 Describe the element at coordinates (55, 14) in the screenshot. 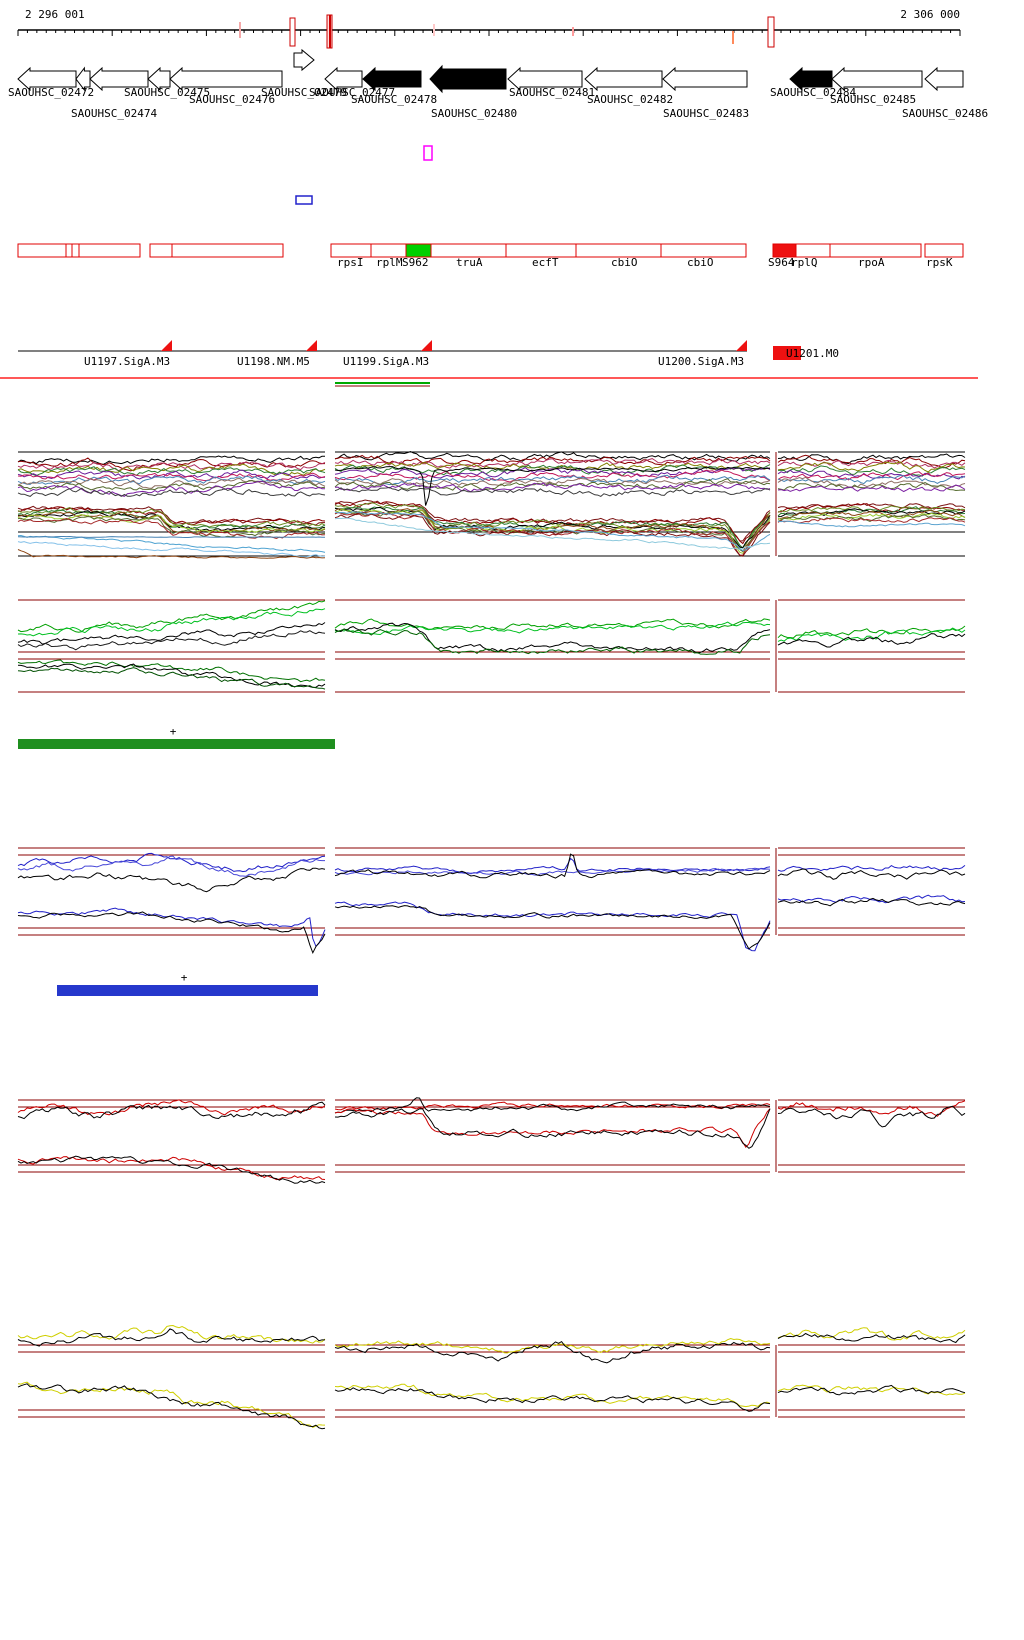

I see `ruler-start-label: 2 296 001` at that location.